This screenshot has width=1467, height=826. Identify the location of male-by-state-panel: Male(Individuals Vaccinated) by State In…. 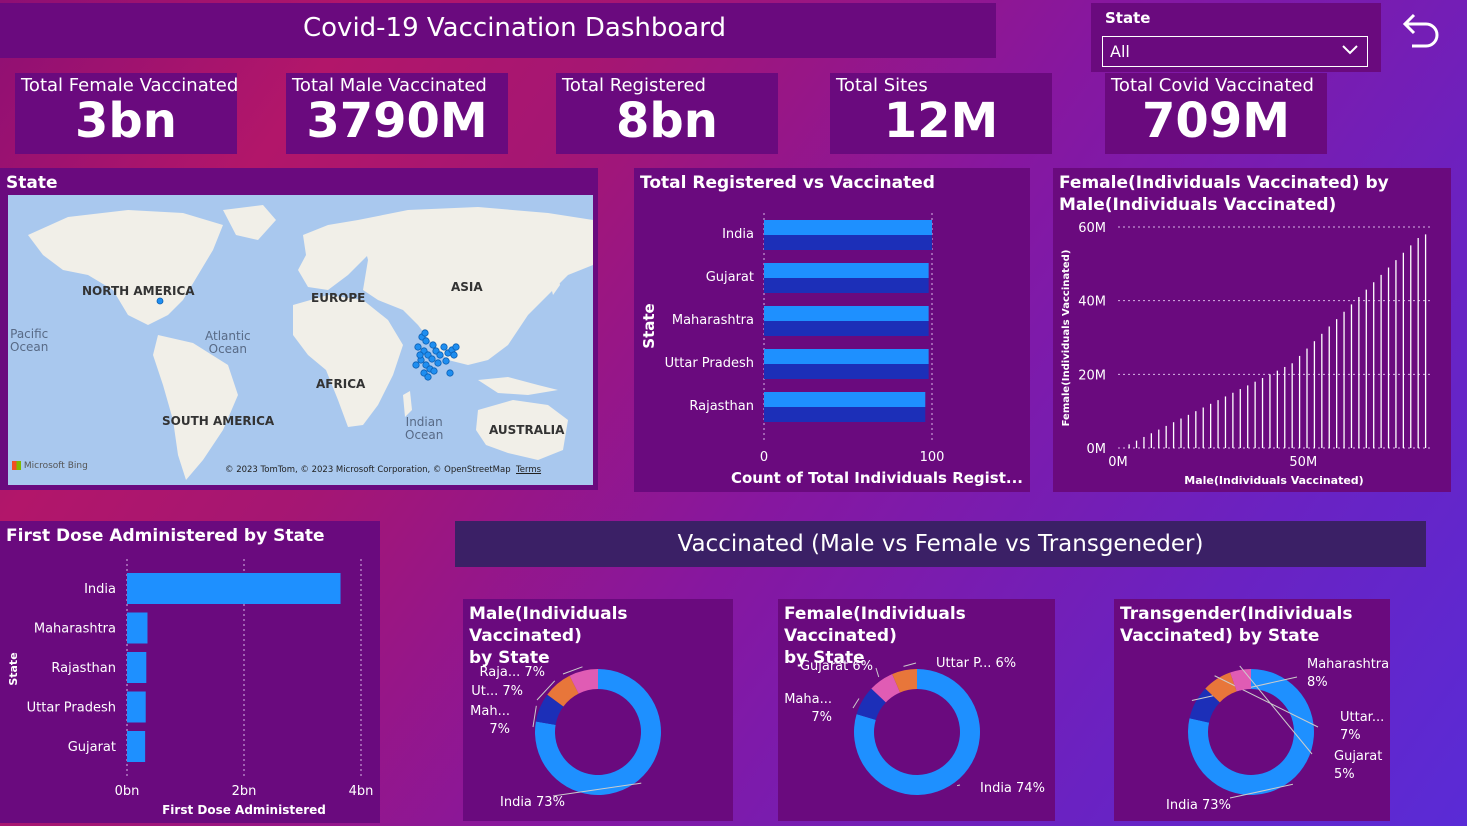
(598, 710).